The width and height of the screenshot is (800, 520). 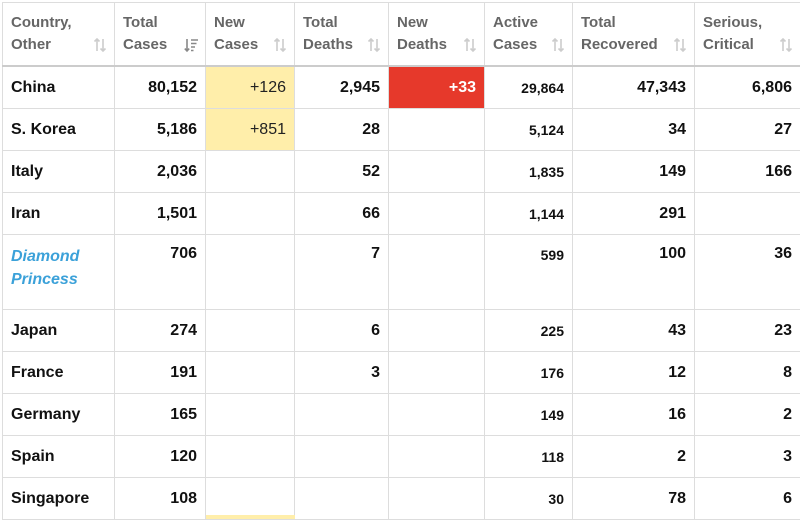 What do you see at coordinates (59, 499) in the screenshot?
I see `cell-country: Singapore` at bounding box center [59, 499].